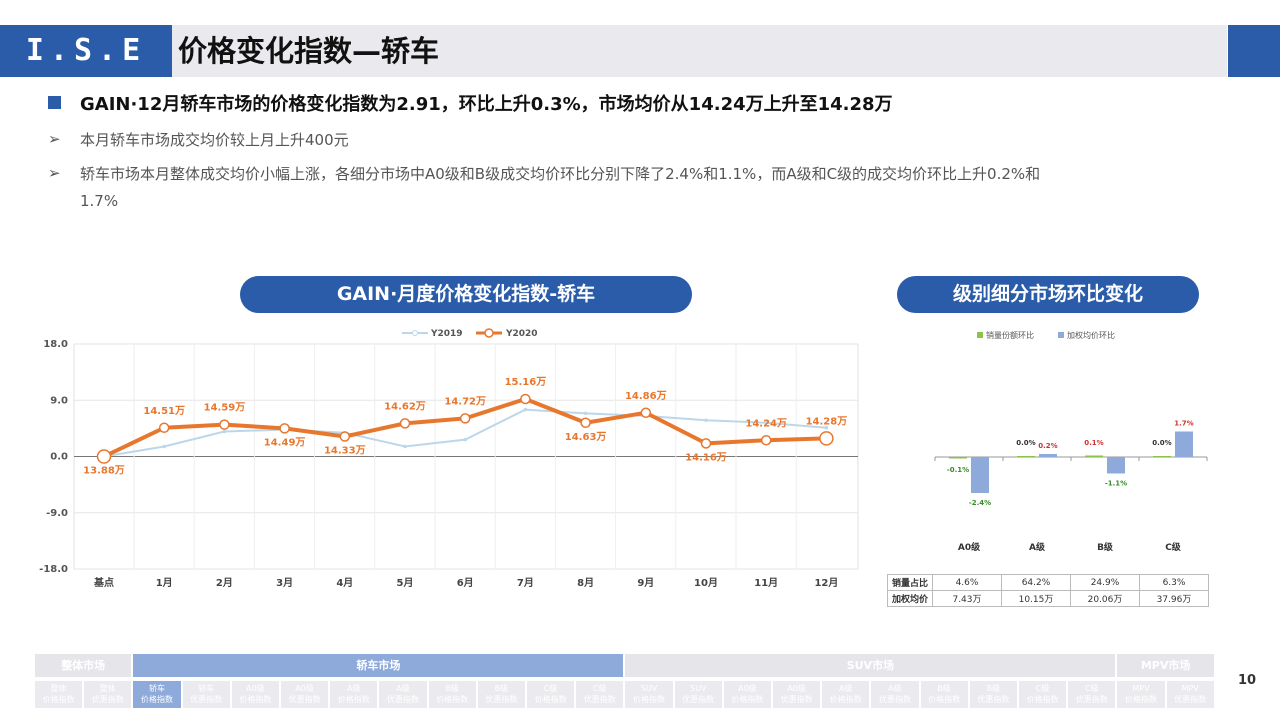 This screenshot has width=1280, height=720. Describe the element at coordinates (157, 694) in the screenshot. I see `nav-item: 轿车 价格指数` at that location.